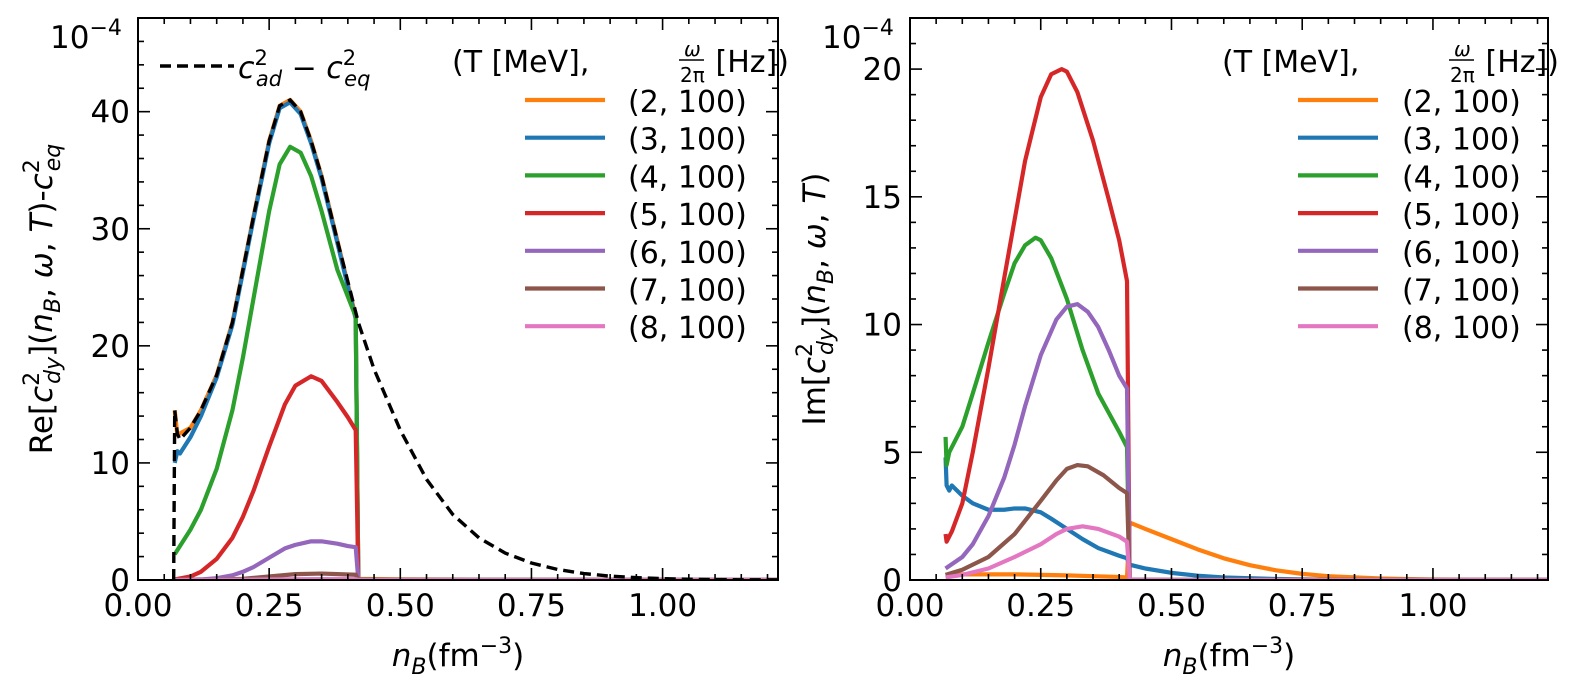 This screenshot has width=1578, height=700. Describe the element at coordinates (892, 453) in the screenshot. I see `y-tick-label: 5` at that location.